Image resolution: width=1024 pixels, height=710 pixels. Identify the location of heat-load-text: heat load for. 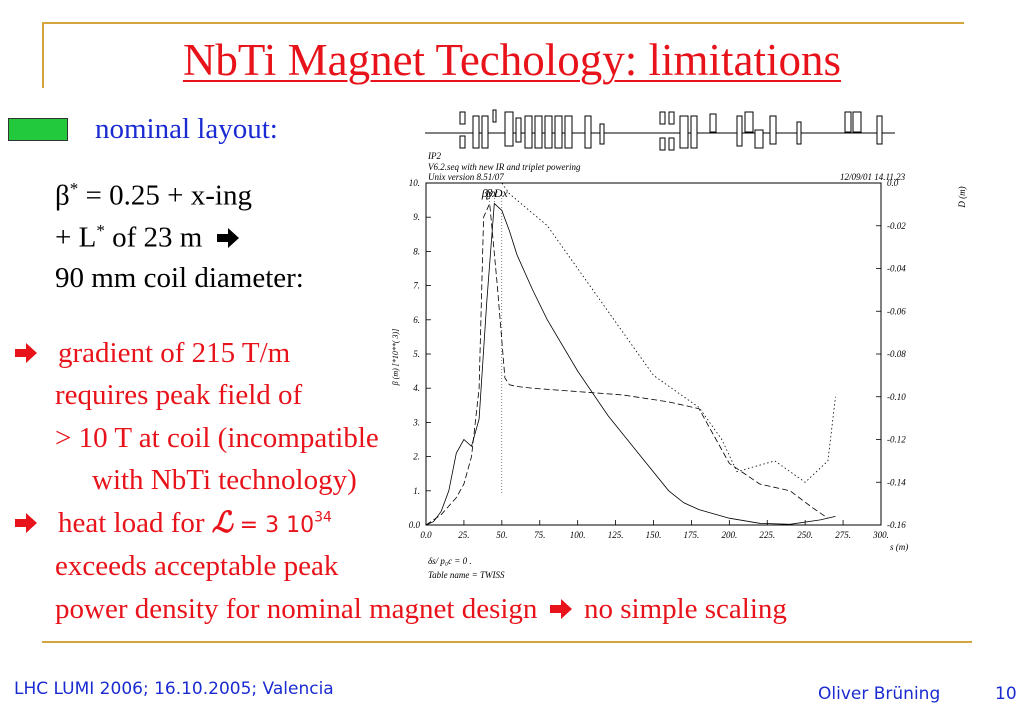
(135, 523).